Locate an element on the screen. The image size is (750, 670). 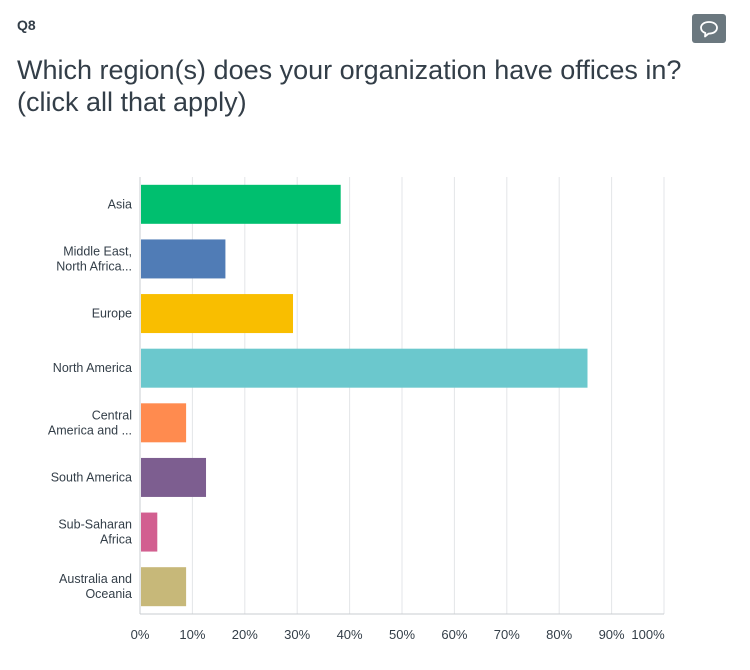
category-label: Central is located at coordinates (112, 415).